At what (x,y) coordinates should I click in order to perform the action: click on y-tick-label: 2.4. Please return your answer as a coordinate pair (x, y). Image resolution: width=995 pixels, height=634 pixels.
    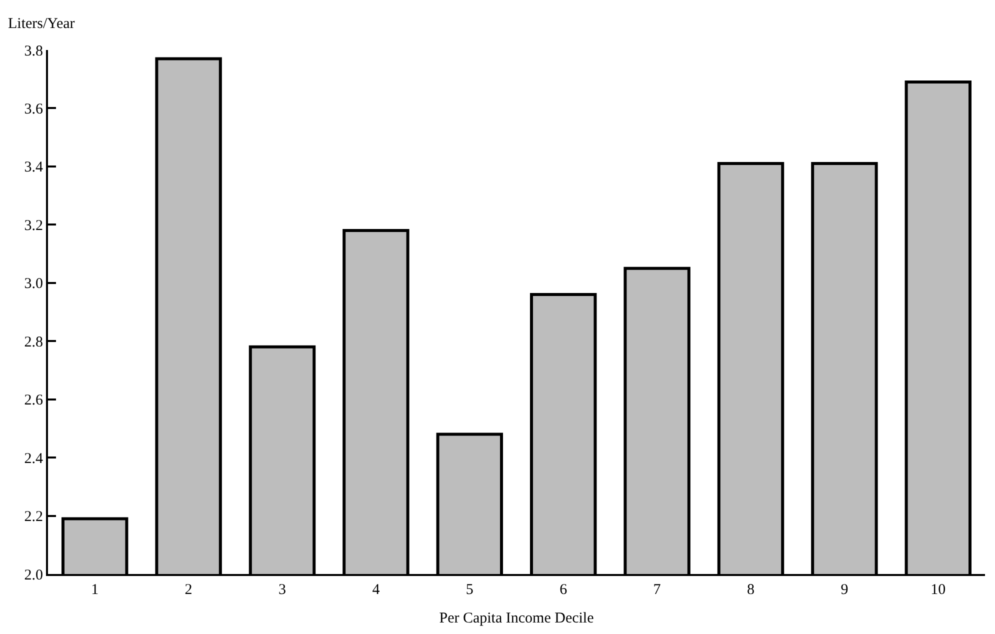
    Looking at the image, I should click on (34, 458).